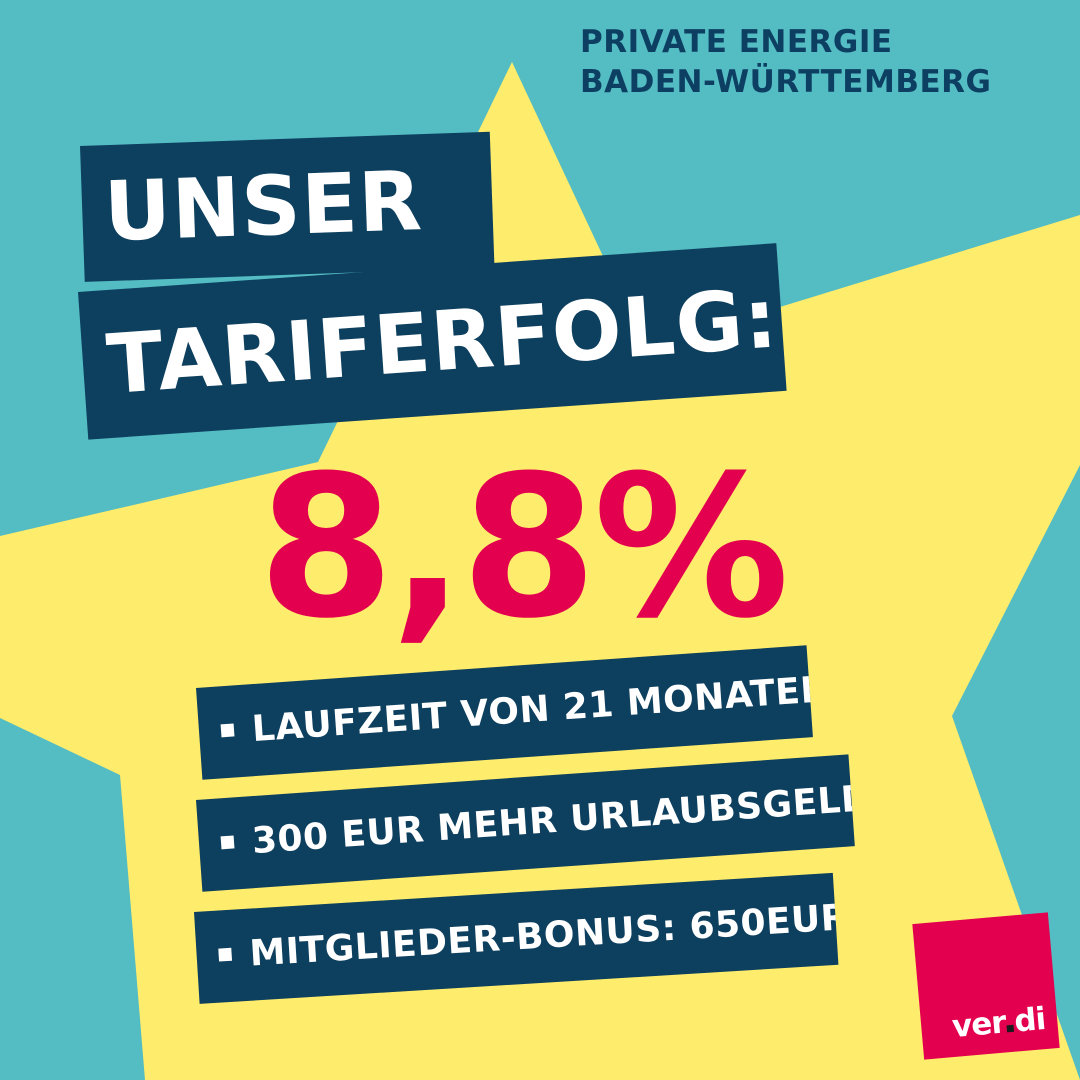  Describe the element at coordinates (978, 1025) in the screenshot. I see `logo-text-left: ver` at that location.